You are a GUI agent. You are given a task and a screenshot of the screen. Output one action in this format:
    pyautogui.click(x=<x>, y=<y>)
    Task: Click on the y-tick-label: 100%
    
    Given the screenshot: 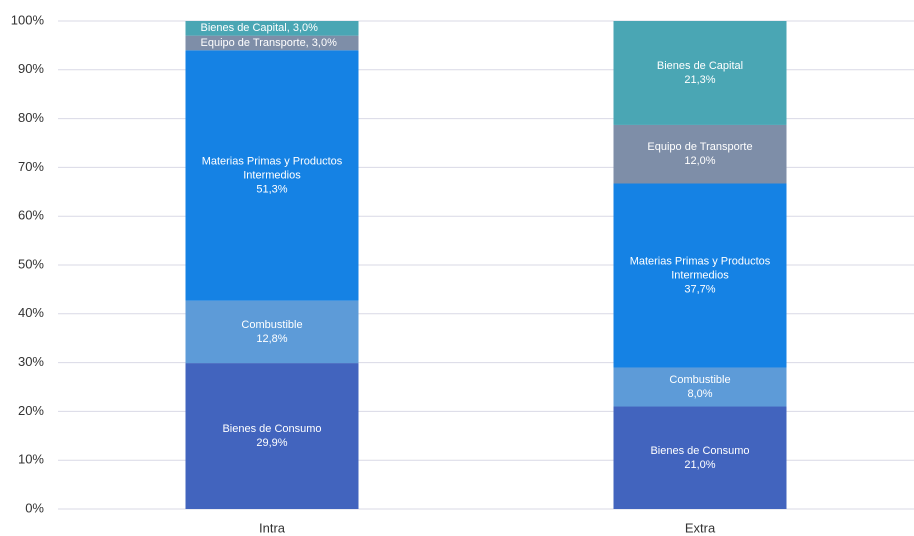 What is the action you would take?
    pyautogui.click(x=28, y=19)
    